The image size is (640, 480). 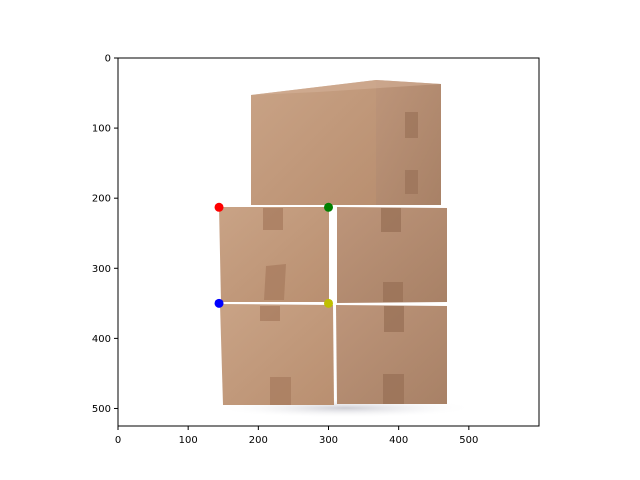 What do you see at coordinates (188, 440) in the screenshot?
I see `x-tick-label: 100` at bounding box center [188, 440].